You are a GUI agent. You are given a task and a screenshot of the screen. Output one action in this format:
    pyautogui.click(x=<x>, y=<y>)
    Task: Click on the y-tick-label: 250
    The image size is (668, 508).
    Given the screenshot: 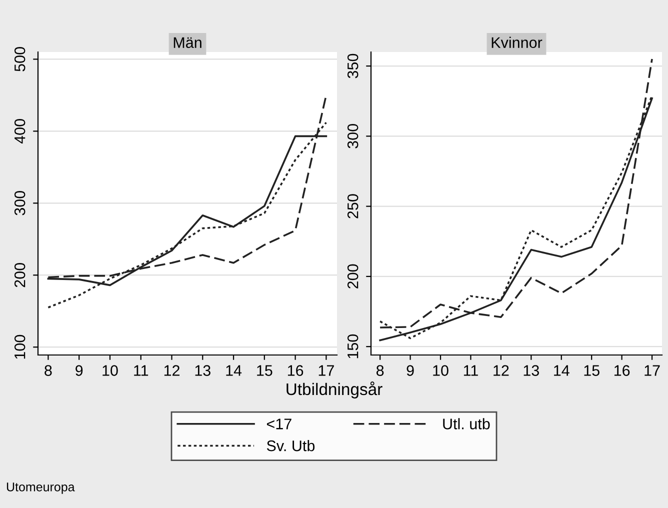 What is the action you would take?
    pyautogui.click(x=352, y=206)
    